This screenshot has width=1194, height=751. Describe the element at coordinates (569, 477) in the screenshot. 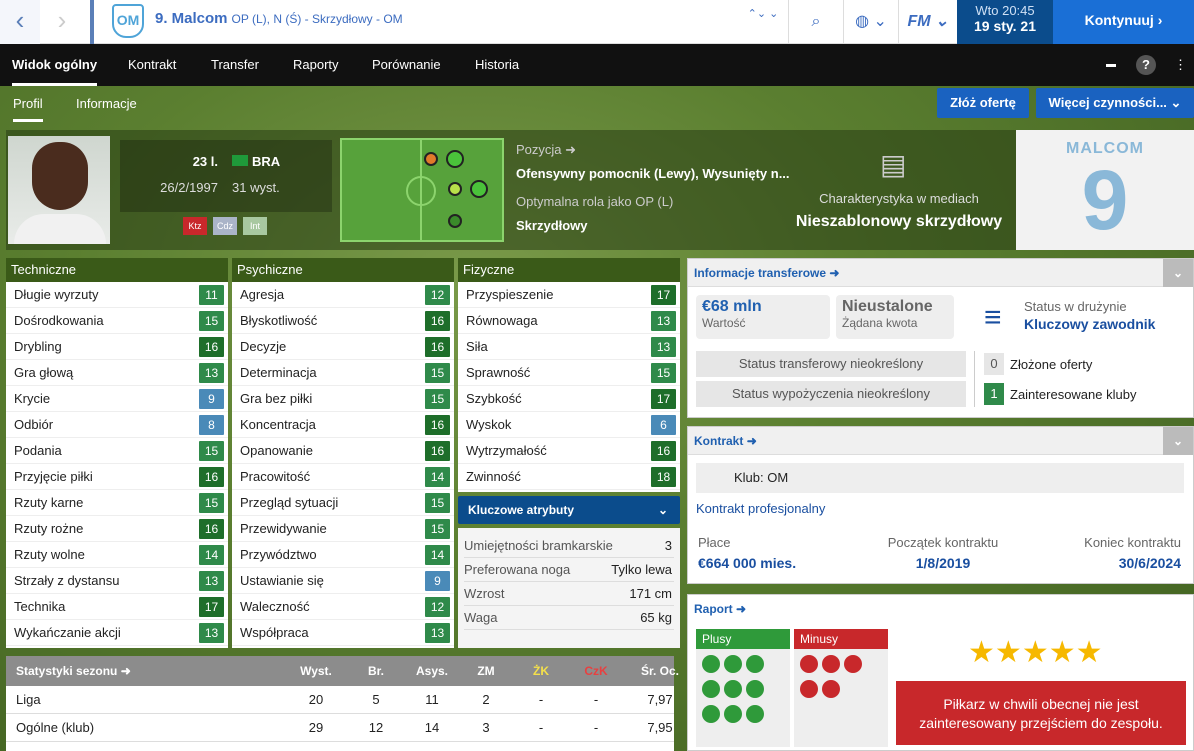

I see `attribute-row: Zwinność 18` at that location.